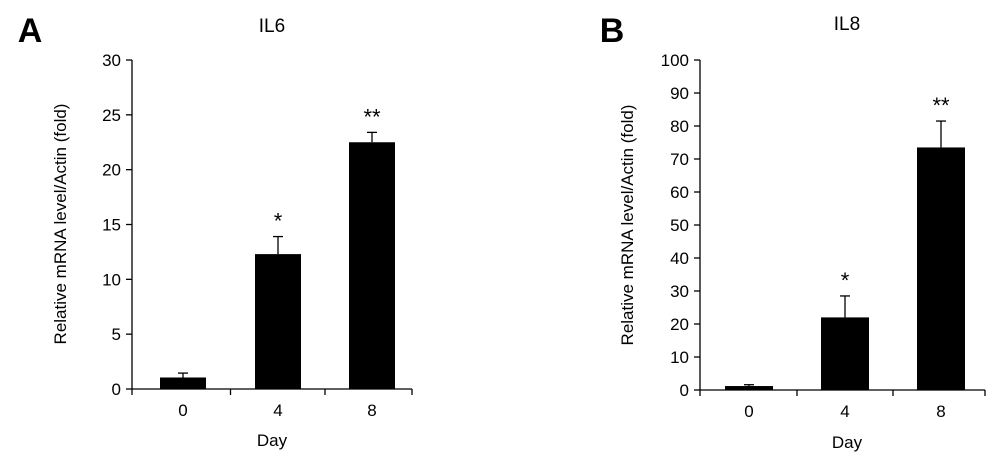  I want to click on y-tick-label: 70, so click(679, 159).